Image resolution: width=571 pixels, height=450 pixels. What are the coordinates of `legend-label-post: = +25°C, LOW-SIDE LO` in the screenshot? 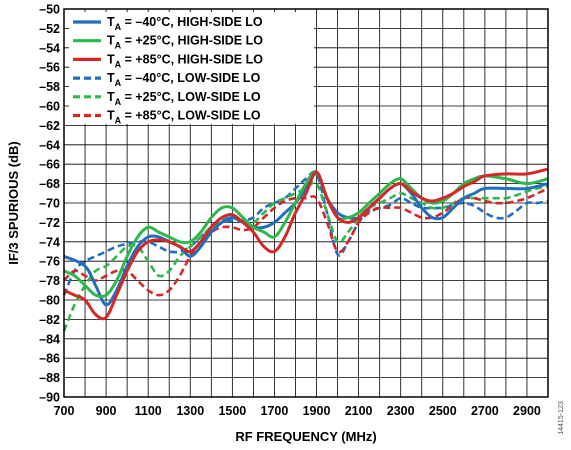 It's located at (191, 97).